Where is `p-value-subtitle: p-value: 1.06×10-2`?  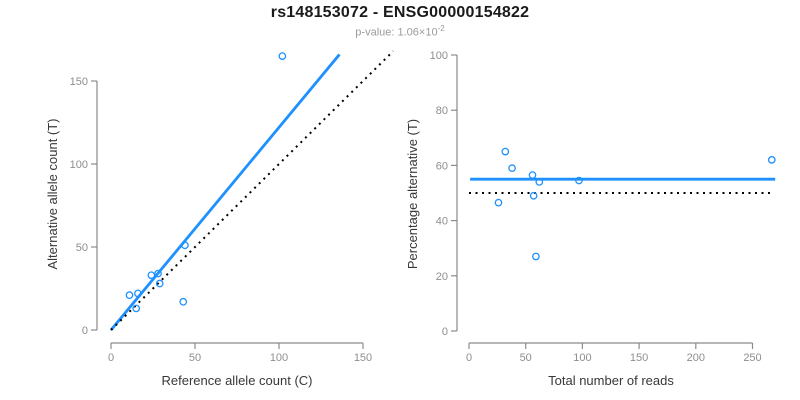
p-value-subtitle: p-value: 1.06×10-2 is located at coordinates (400, 31).